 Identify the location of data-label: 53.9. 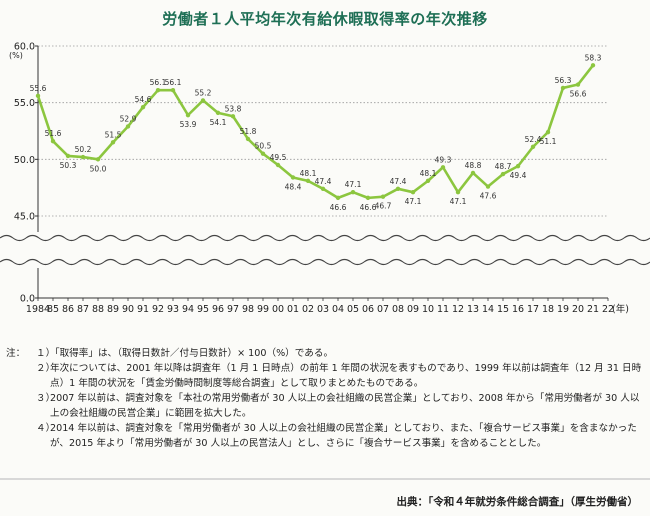
(188, 124).